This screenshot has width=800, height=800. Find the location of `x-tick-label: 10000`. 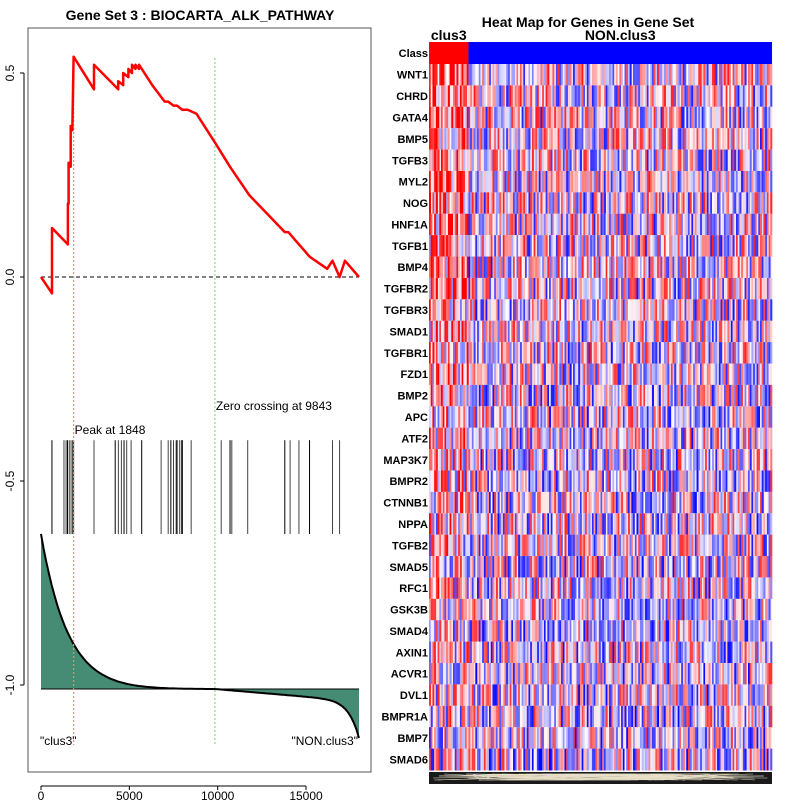

x-tick-label: 10000 is located at coordinates (218, 794).